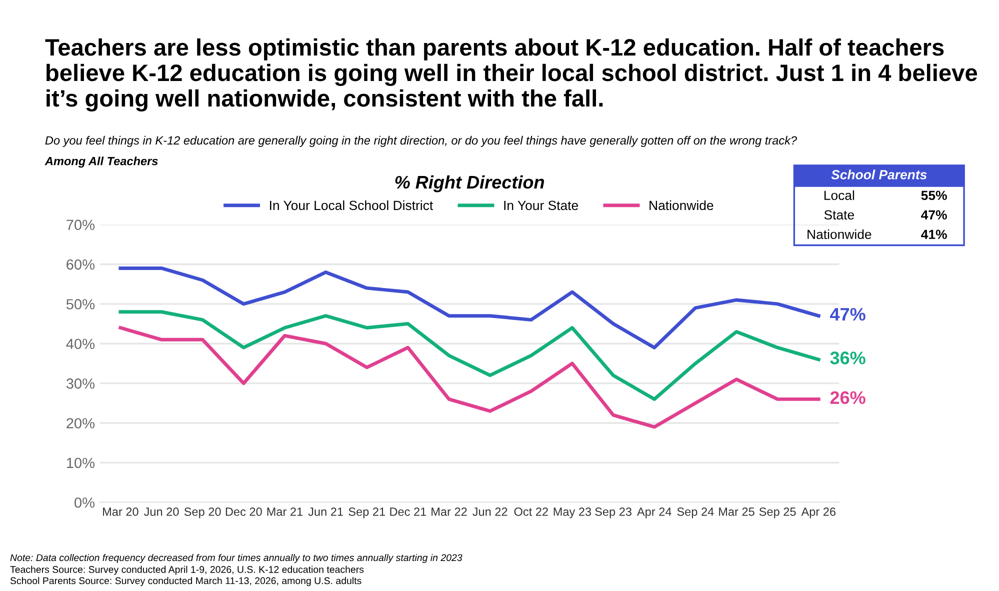  Describe the element at coordinates (848, 314) in the screenshot. I see `data-label: 47%` at that location.